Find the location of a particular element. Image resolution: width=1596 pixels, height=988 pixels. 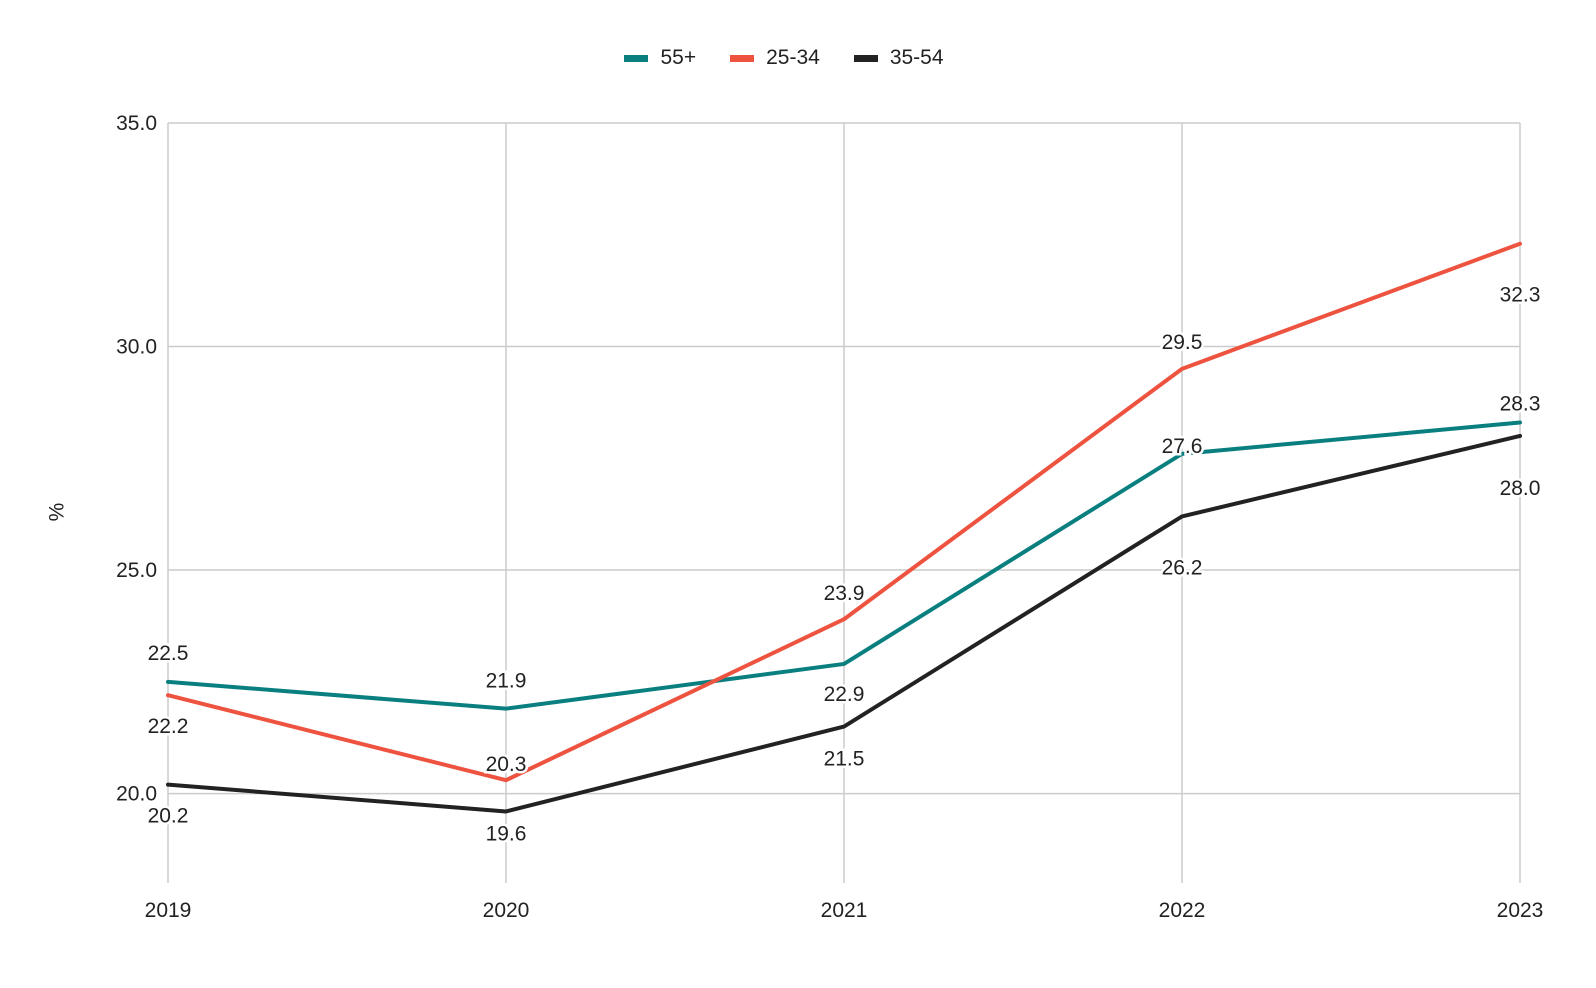

data-label-55: 27.6 is located at coordinates (1182, 446).